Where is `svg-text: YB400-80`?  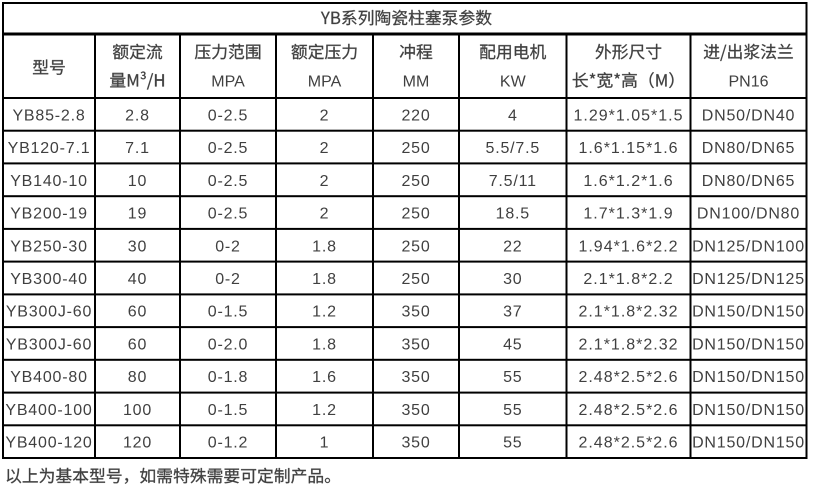 svg-text: YB400-80 is located at coordinates (49, 377).